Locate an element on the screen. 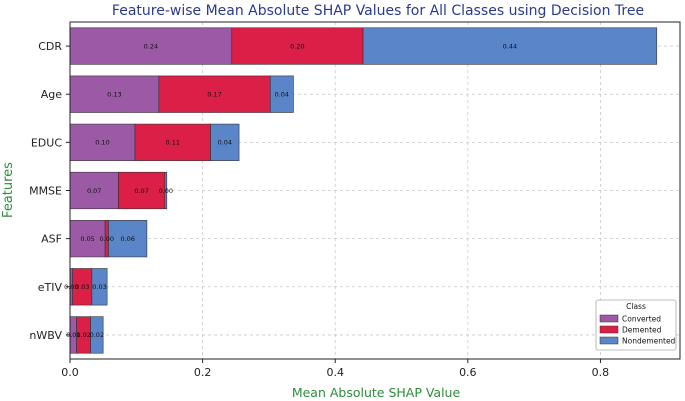  x-tick-label: 0.2 is located at coordinates (203, 372).